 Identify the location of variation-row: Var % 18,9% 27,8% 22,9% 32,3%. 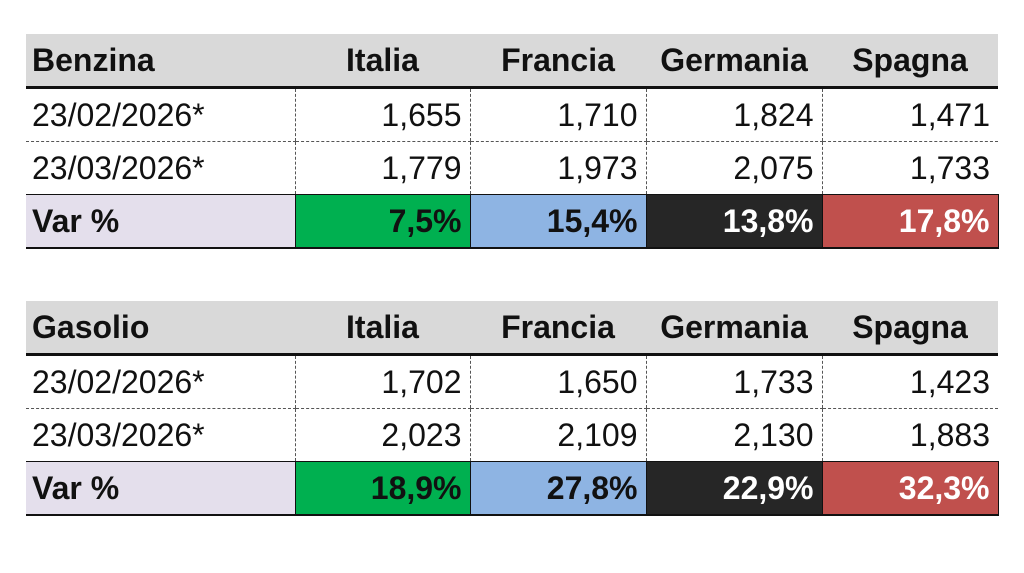
(512, 488).